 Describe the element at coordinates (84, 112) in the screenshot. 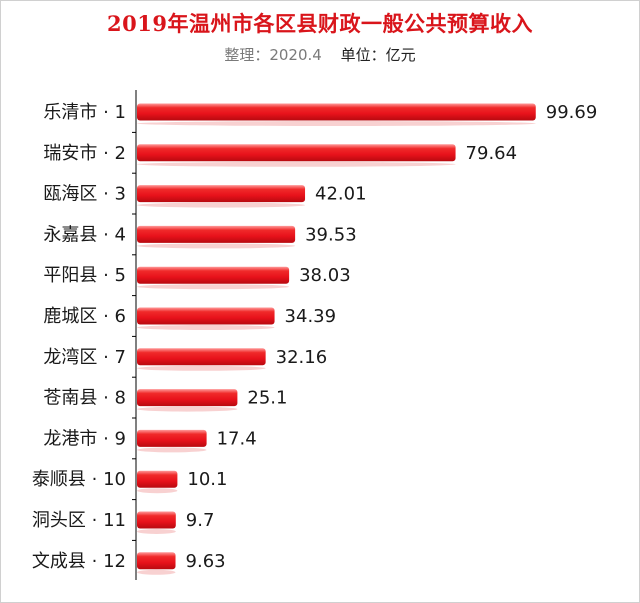

I see `category-label: 乐清市 · 1` at that location.